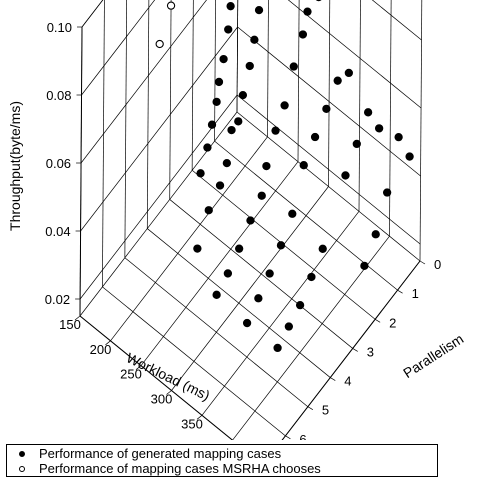  I want to click on legend-label-generated: Performance of generated mapping cases, so click(160, 453).